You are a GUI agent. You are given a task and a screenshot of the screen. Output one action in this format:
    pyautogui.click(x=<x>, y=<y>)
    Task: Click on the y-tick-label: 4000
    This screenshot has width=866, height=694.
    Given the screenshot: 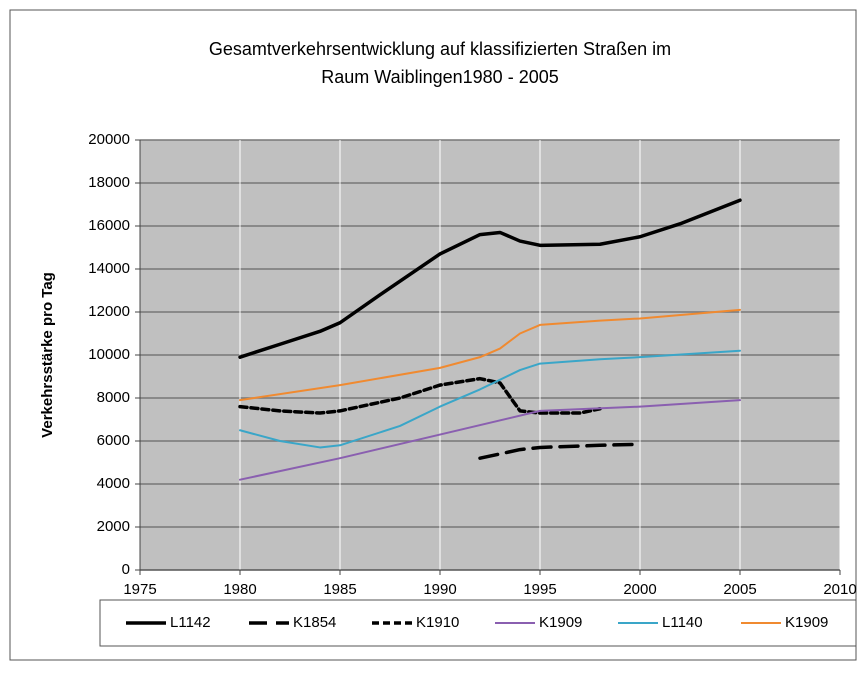 What is the action you would take?
    pyautogui.click(x=113, y=483)
    